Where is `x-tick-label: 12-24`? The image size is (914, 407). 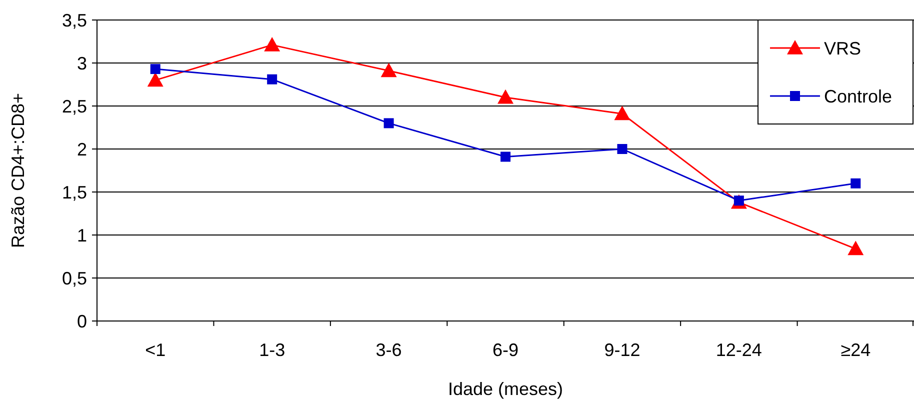 x-tick-label: 12-24 is located at coordinates (739, 350).